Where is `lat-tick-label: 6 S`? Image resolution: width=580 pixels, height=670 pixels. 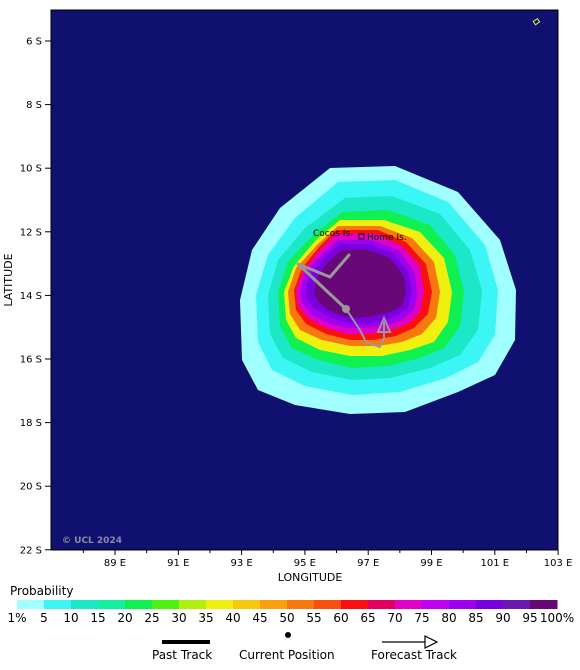
lat-tick-label: 6 S is located at coordinates (34, 42).